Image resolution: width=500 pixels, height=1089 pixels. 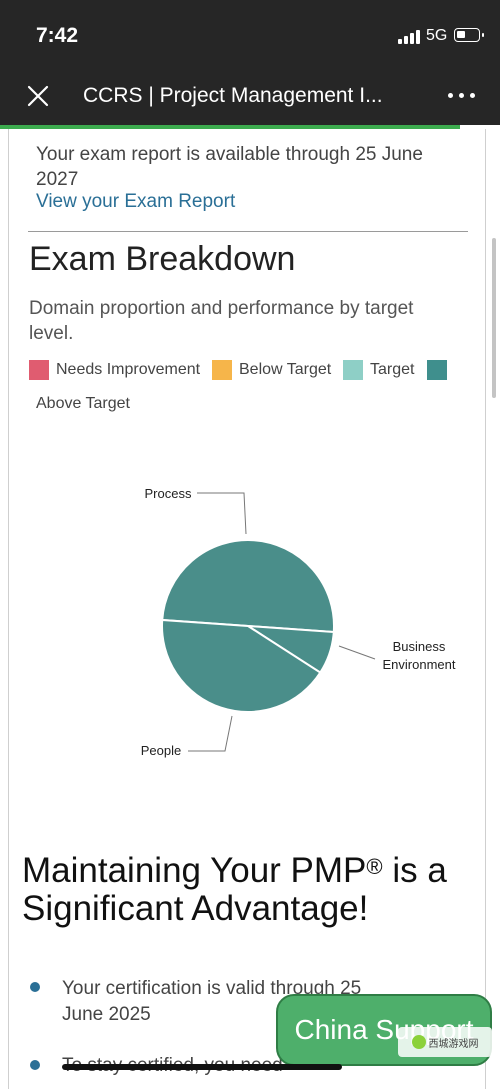 What do you see at coordinates (222, 370) in the screenshot?
I see `legend-swatch-below-target` at bounding box center [222, 370].